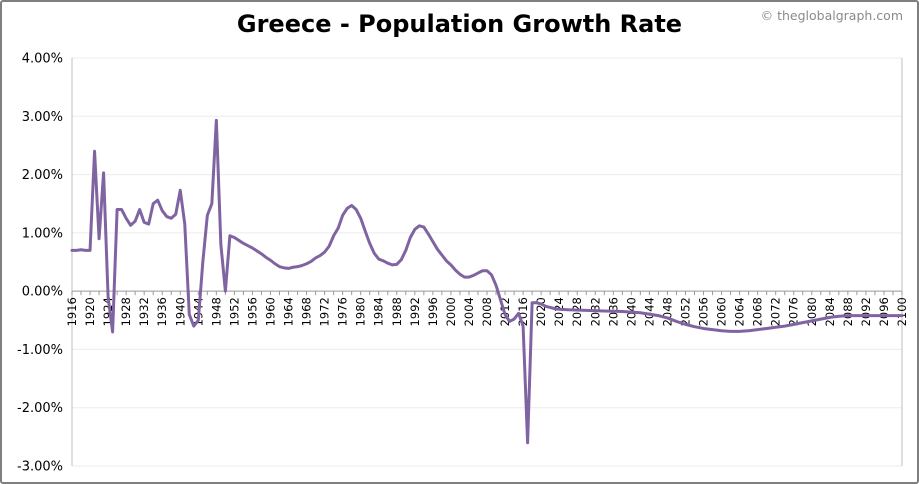 This screenshot has width=919, height=484. What do you see at coordinates (42, 292) in the screenshot?
I see `y-tick-label: 0.00%` at bounding box center [42, 292].